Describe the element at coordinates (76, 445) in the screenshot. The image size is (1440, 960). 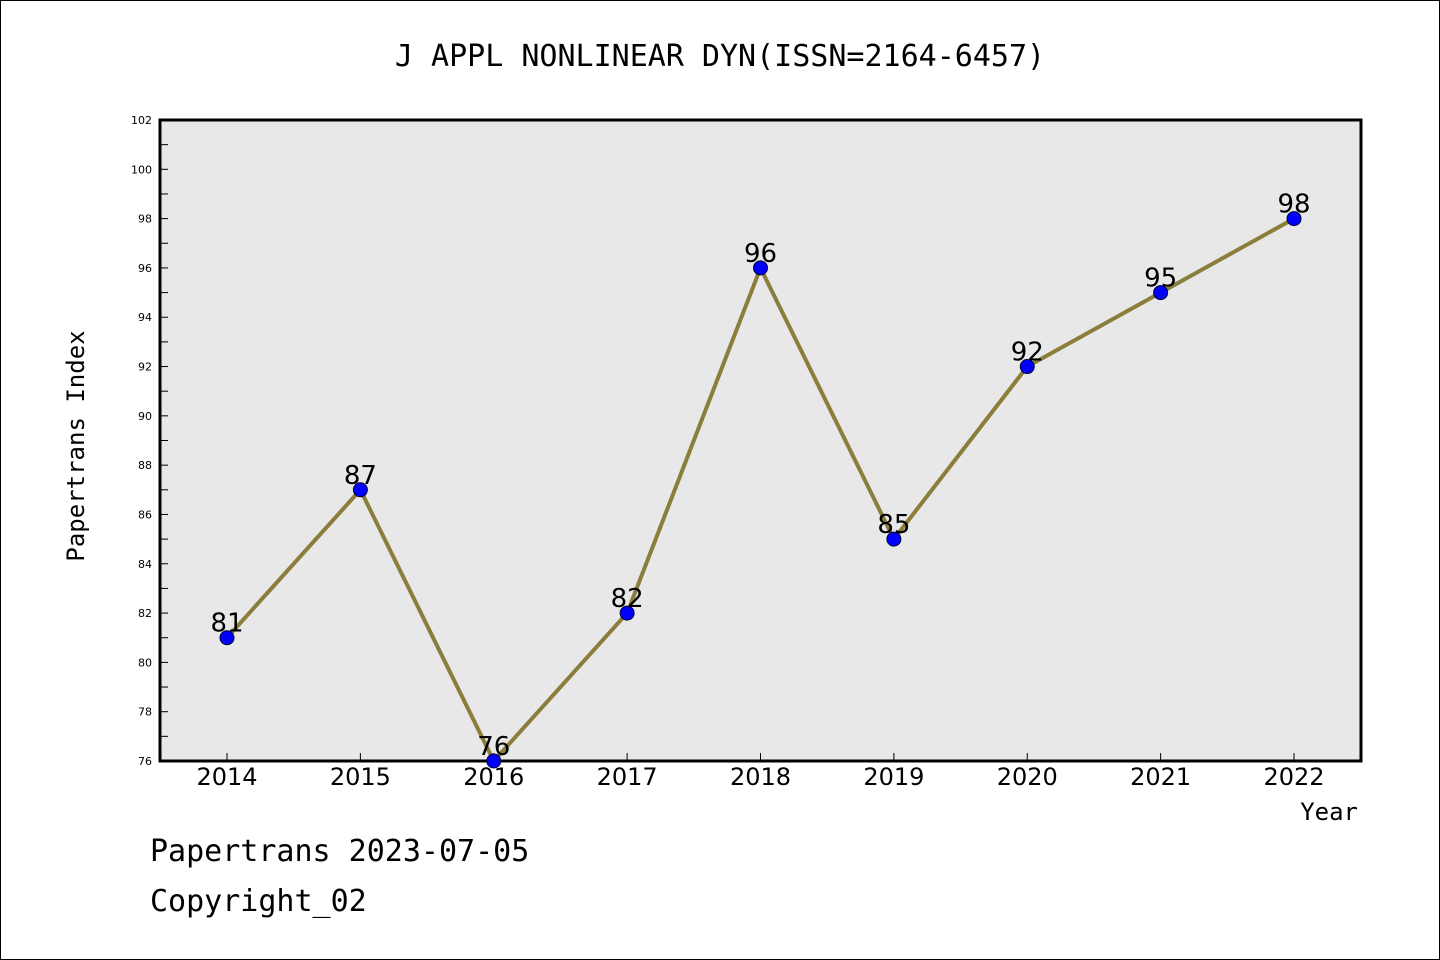
I see `y-axis-label: Papertrans Index` at that location.